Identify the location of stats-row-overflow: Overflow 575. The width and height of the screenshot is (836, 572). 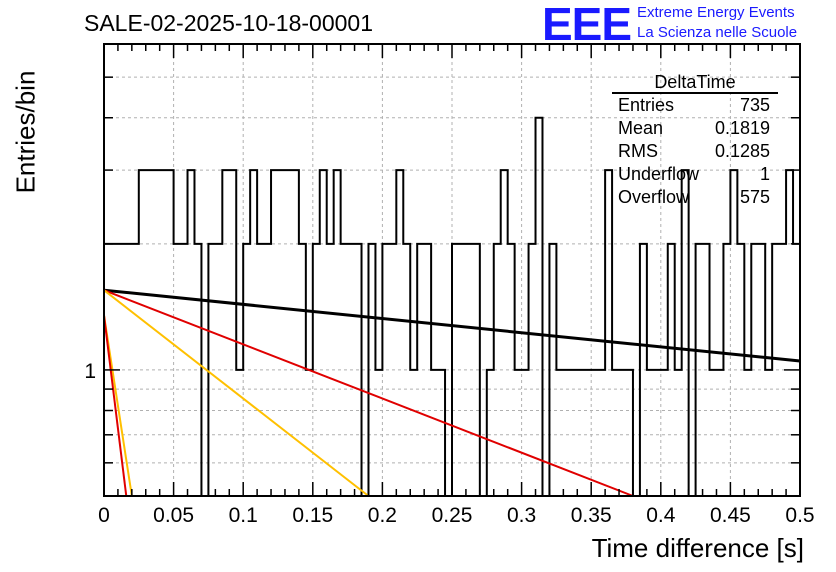
(695, 197).